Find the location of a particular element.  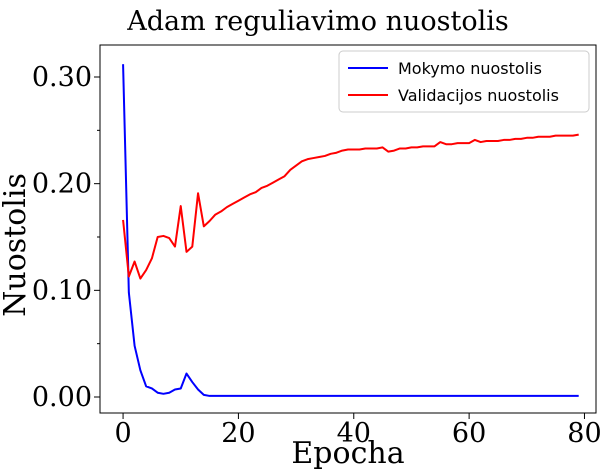

x-tick-label: 0 is located at coordinates (122, 433).